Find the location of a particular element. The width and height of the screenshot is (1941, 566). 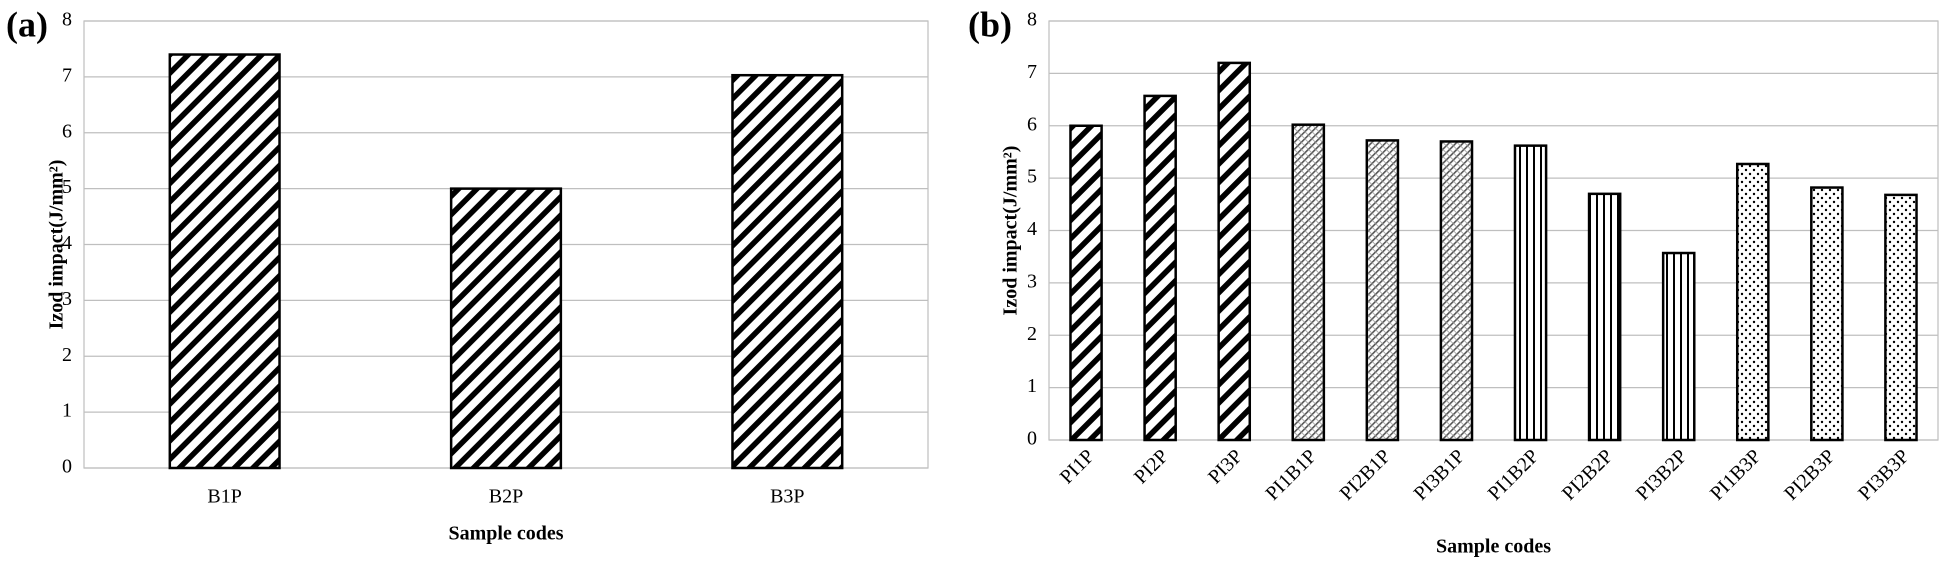

x-tick-label: PI3B2P is located at coordinates (1662, 475).